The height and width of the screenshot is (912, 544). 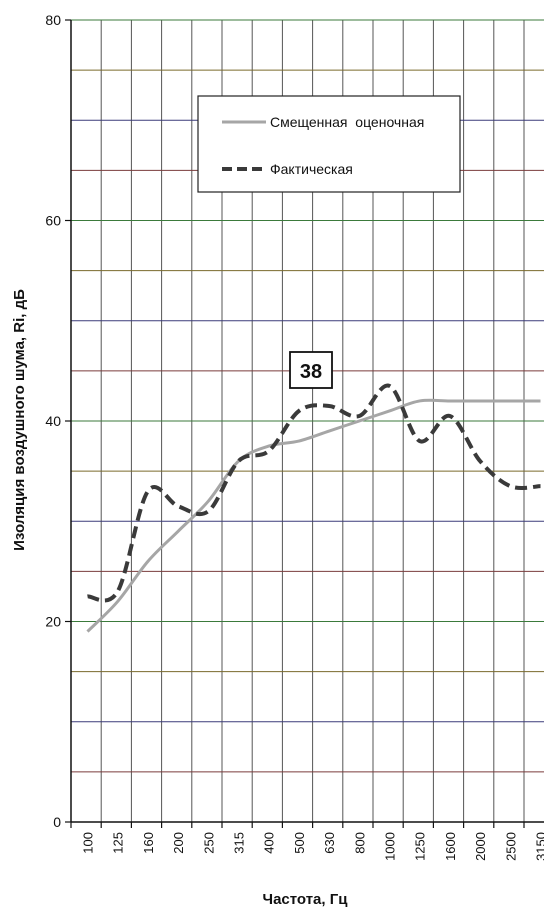 What do you see at coordinates (178, 843) in the screenshot?
I see `x-tick-label: 200` at bounding box center [178, 843].